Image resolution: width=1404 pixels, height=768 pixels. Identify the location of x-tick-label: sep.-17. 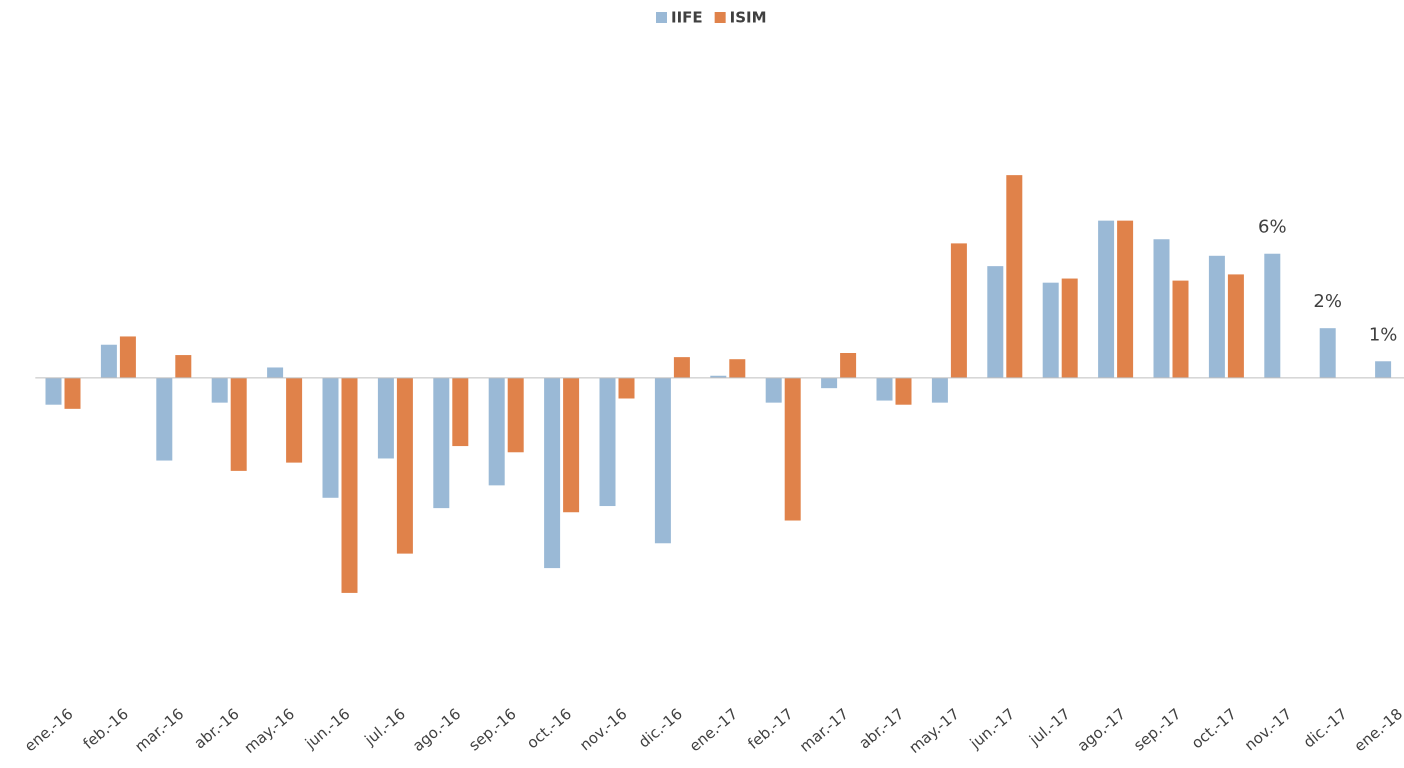
(1157, 730).